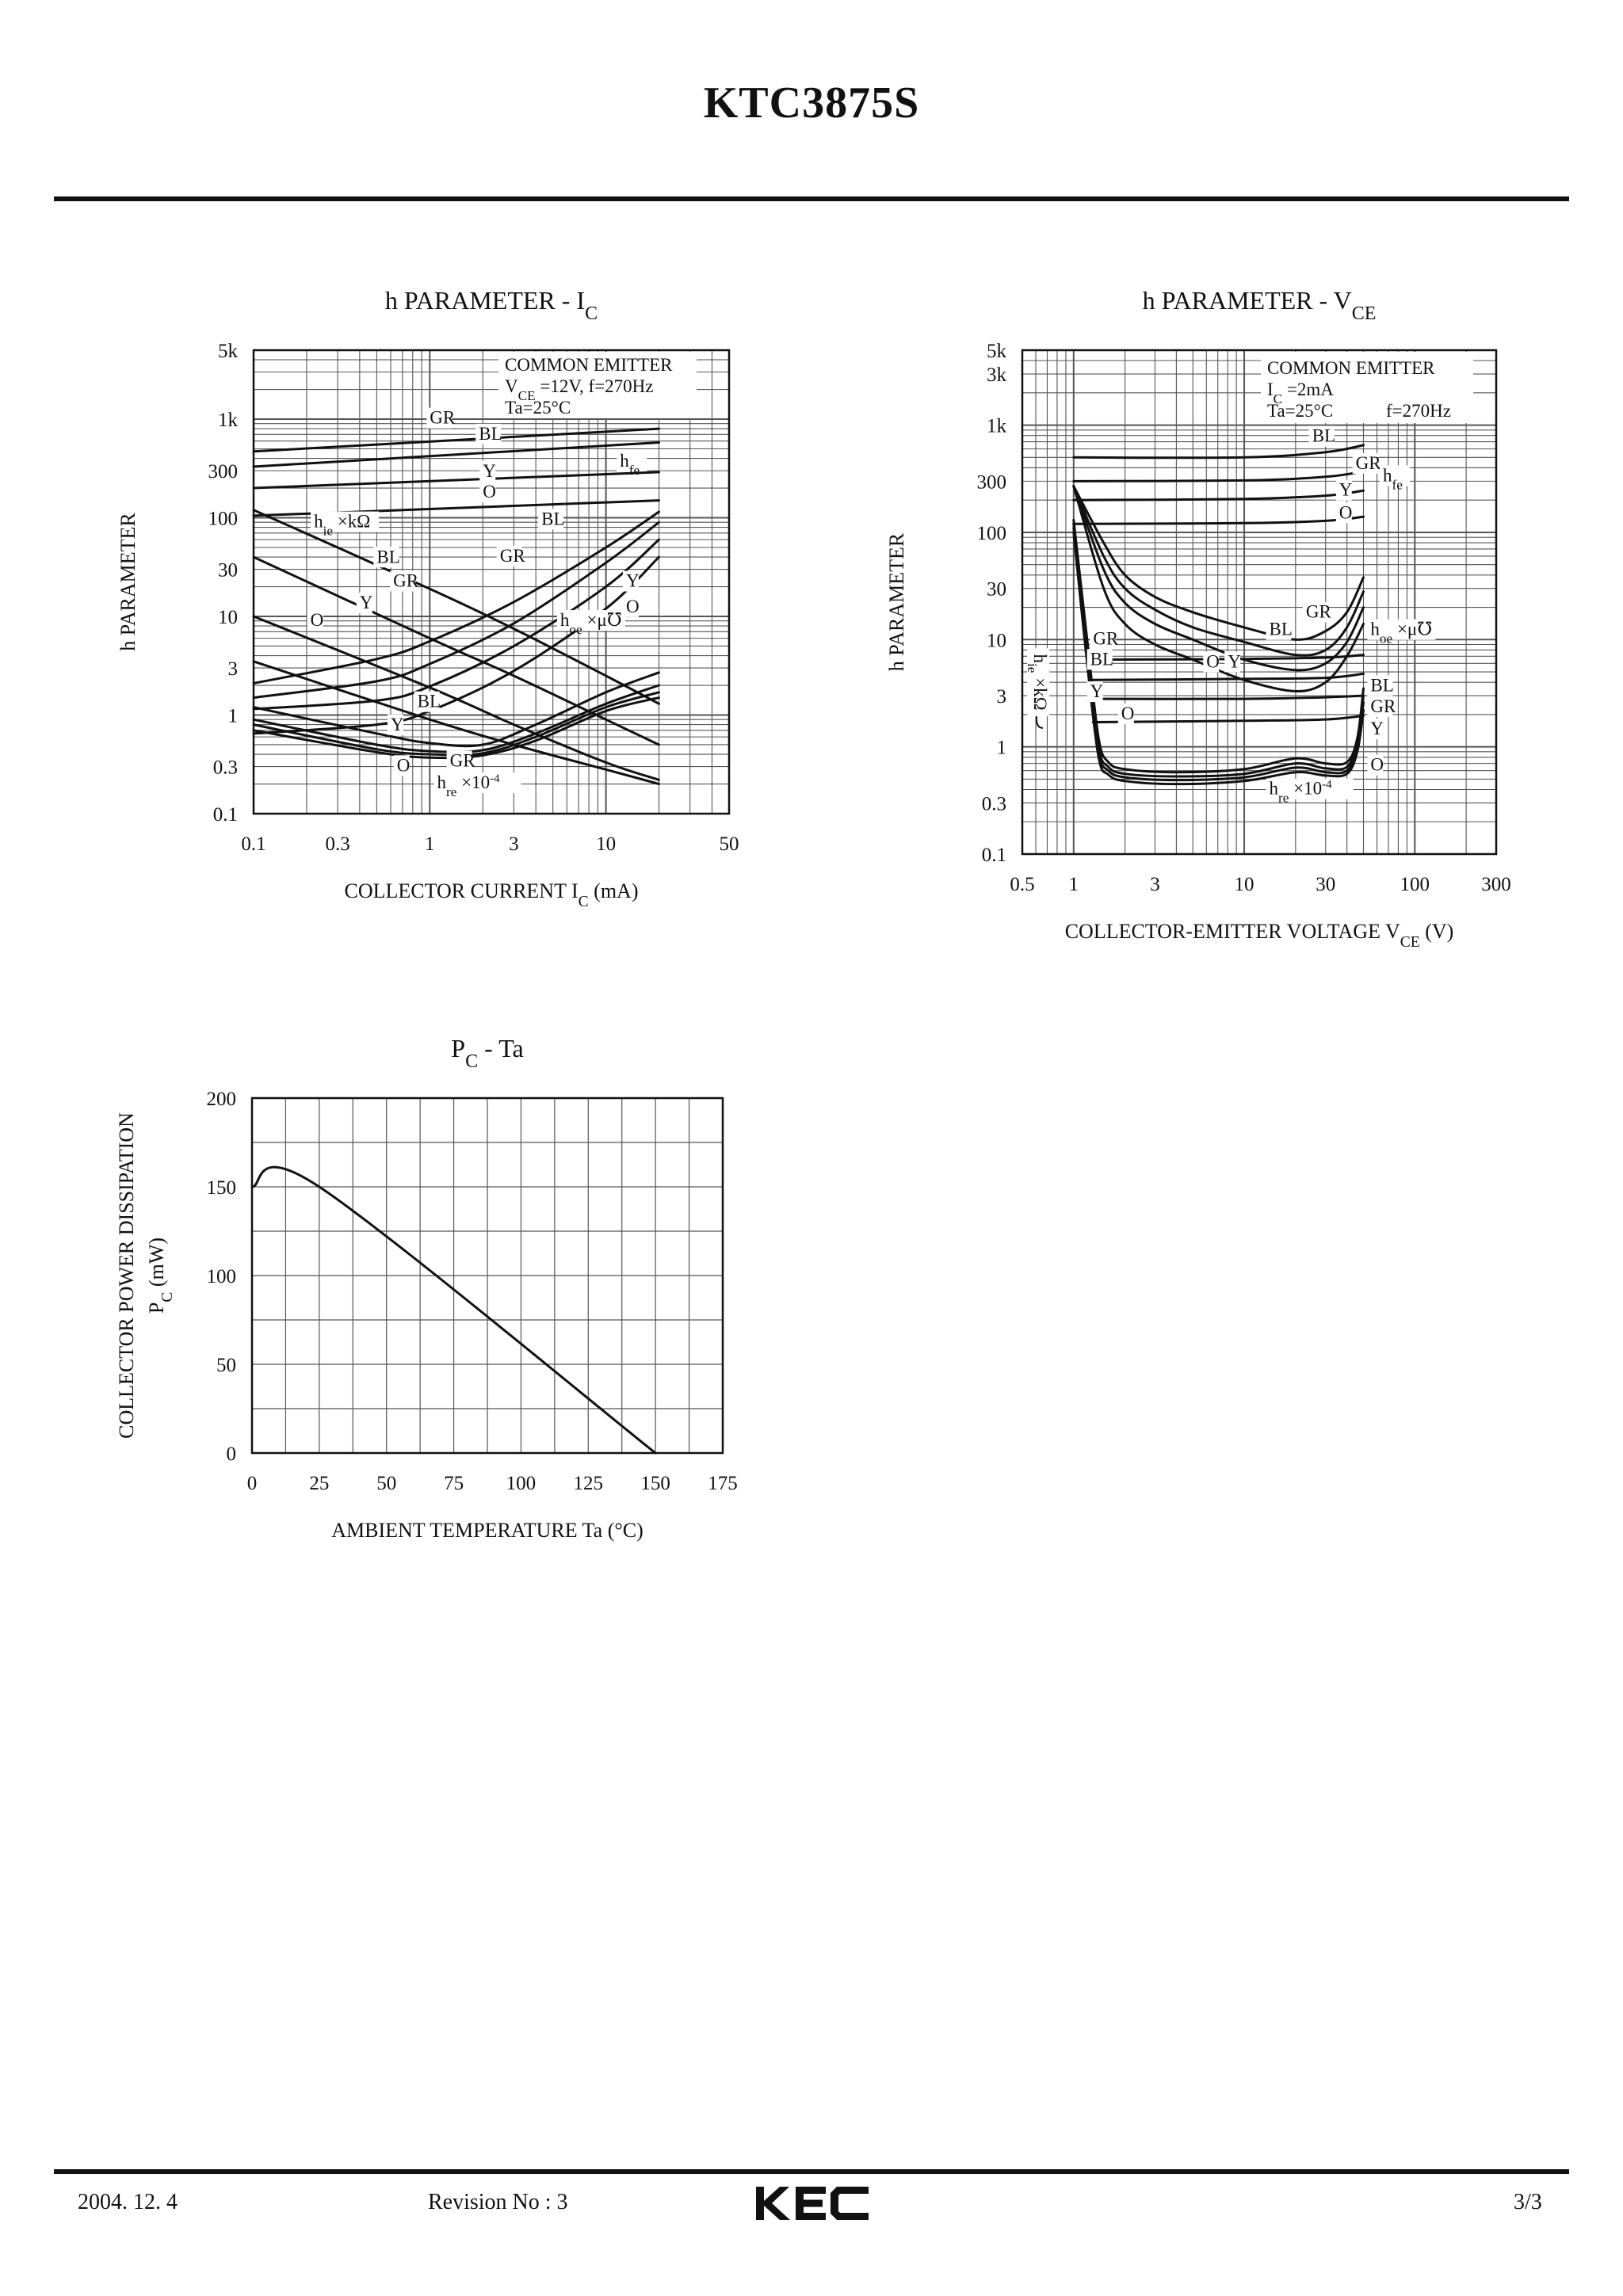  I want to click on series-line-hre-y, so click(456, 724).